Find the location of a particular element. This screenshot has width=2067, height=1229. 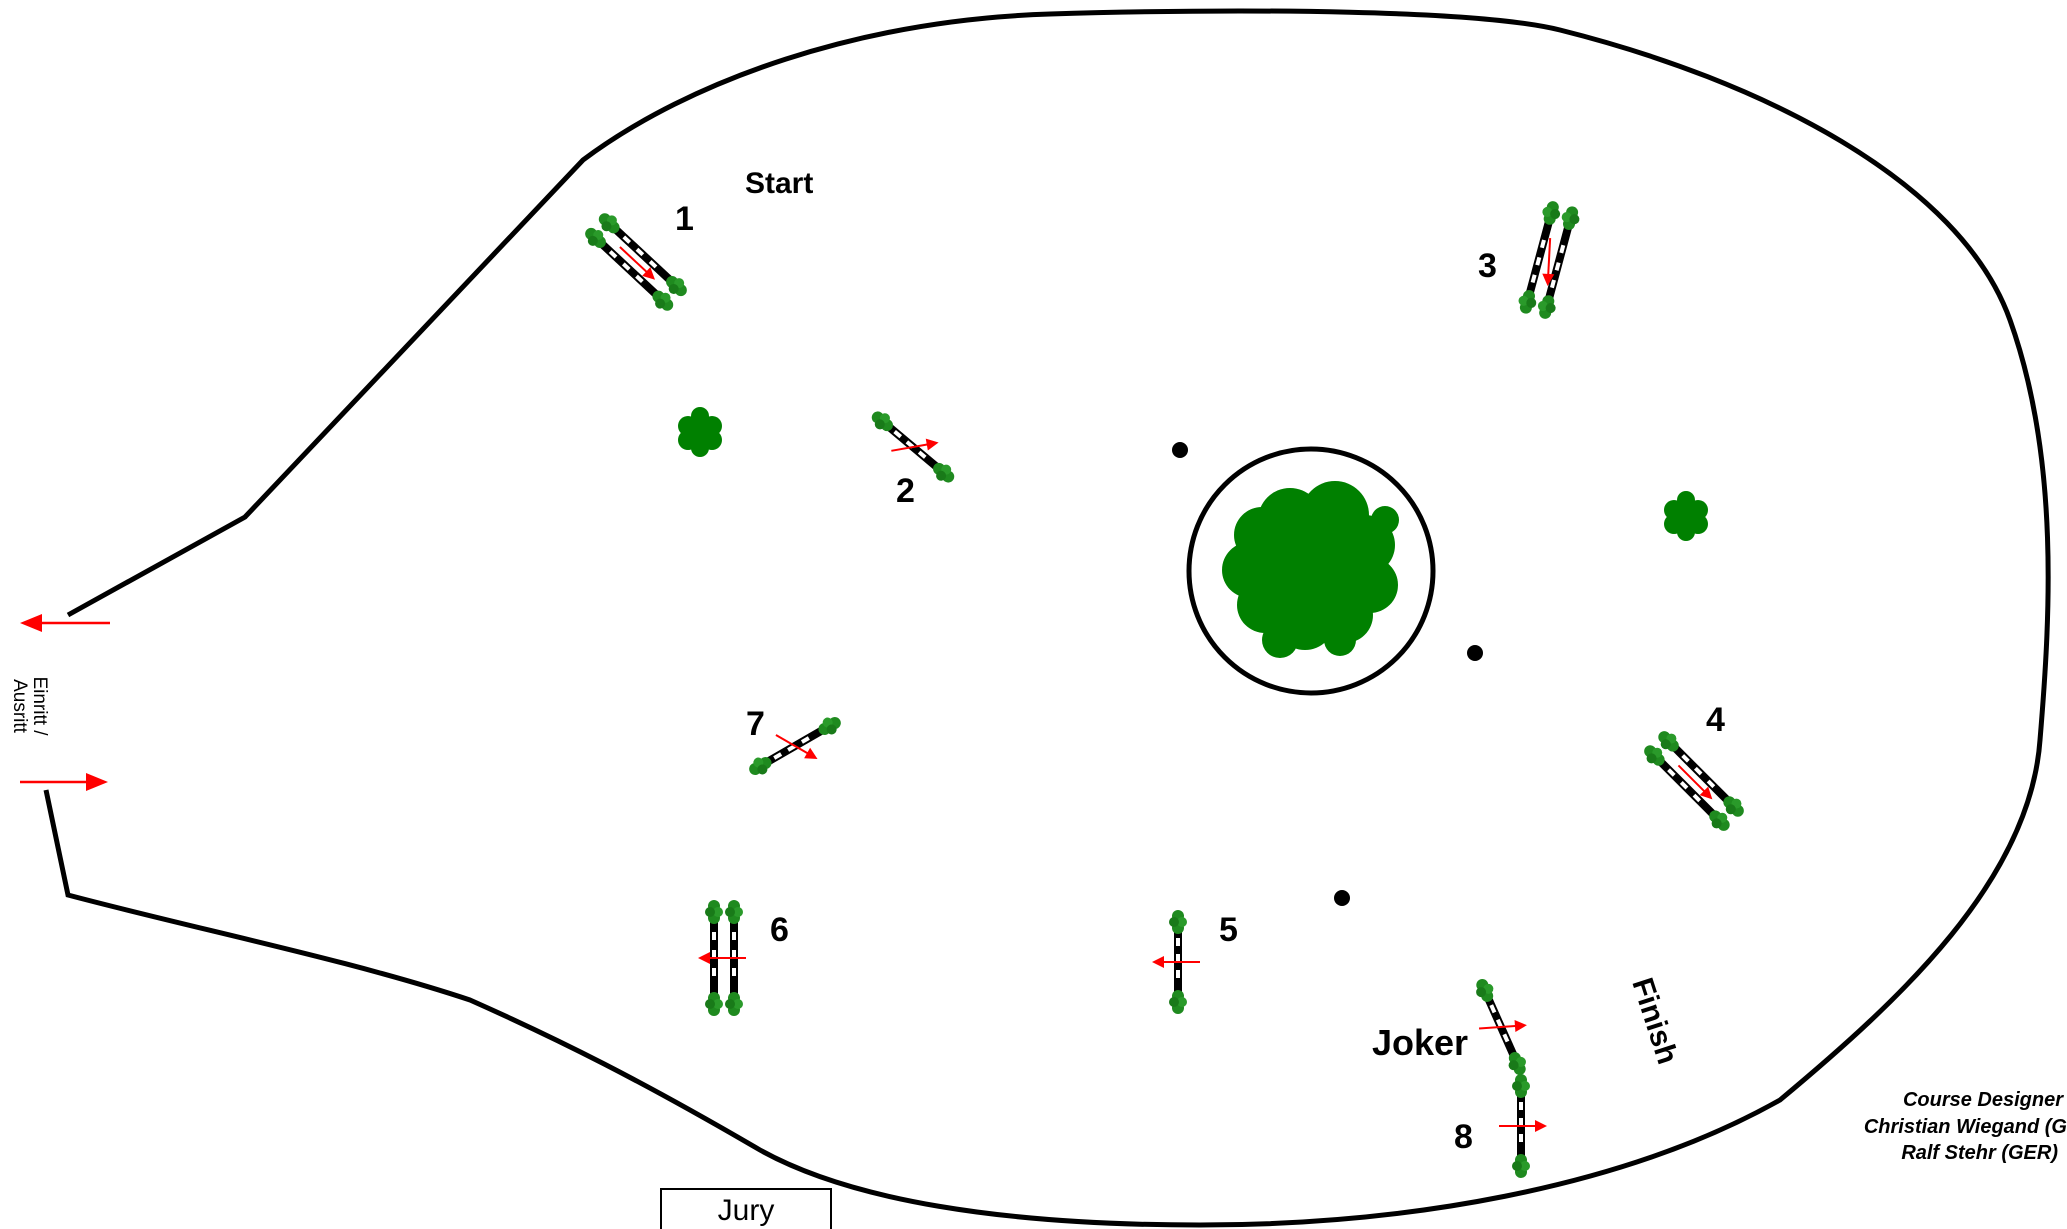

svg-text: Ausritt is located at coordinates (19, 706).